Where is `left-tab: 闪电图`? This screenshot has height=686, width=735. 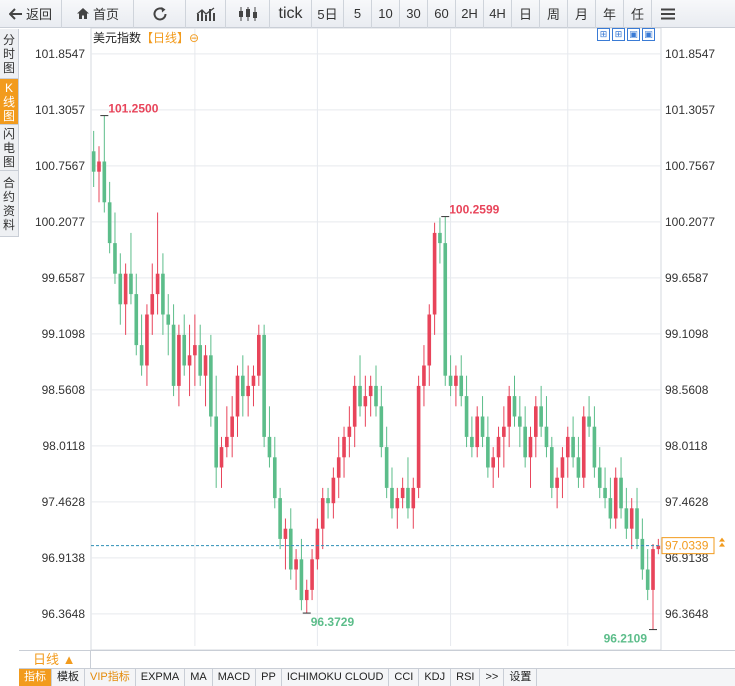 left-tab: 闪电图 is located at coordinates (9, 148).